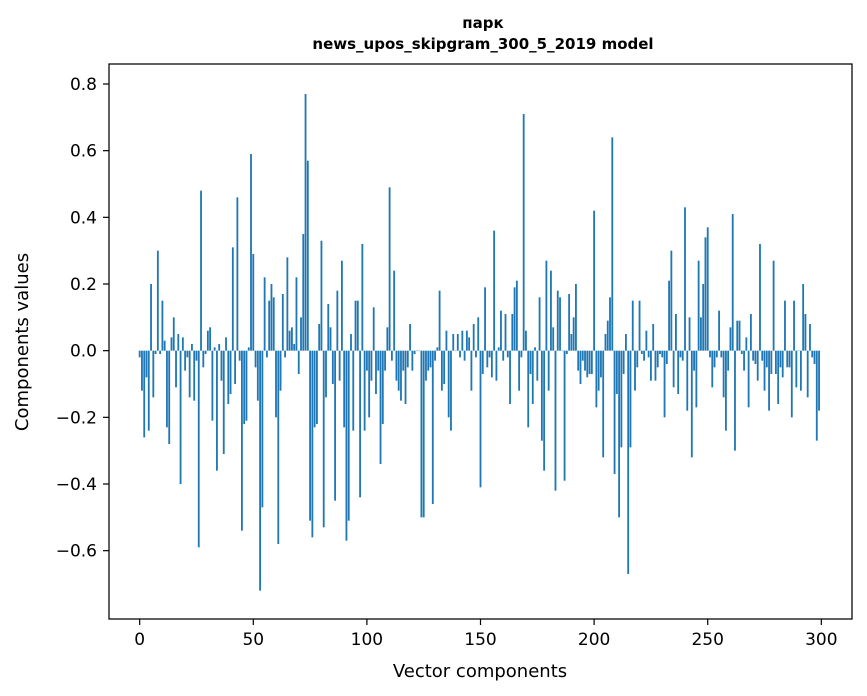  Describe the element at coordinates (253, 640) in the screenshot. I see `x-tick-label: 50` at that location.